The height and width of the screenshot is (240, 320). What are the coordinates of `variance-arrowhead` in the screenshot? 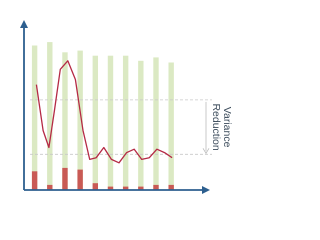 It's located at (206, 151).